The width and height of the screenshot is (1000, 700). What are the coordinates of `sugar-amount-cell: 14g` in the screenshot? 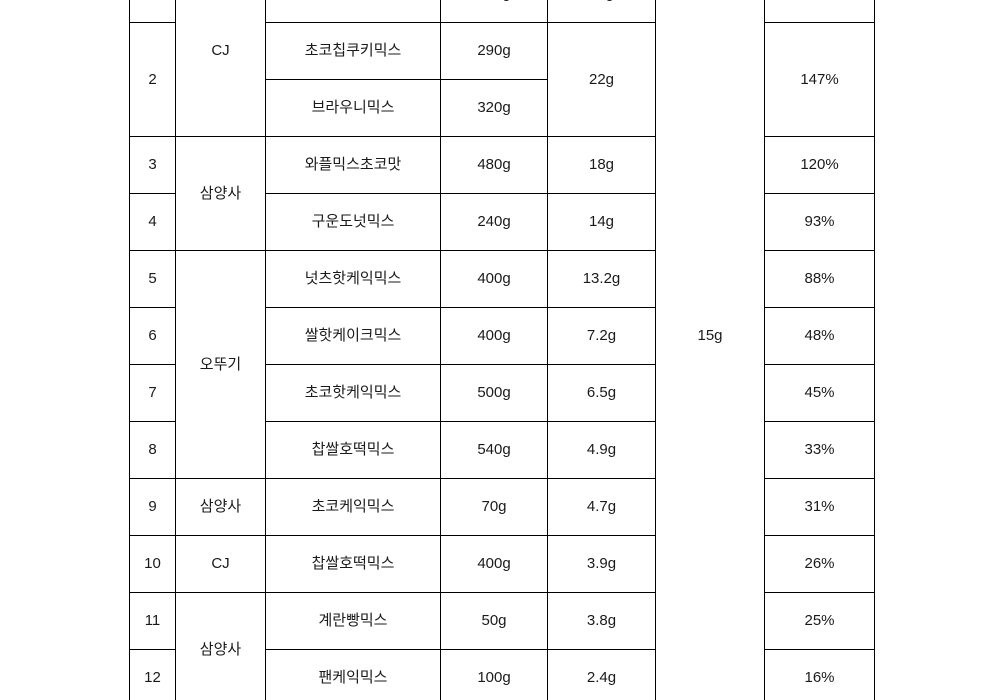 It's located at (601, 222).